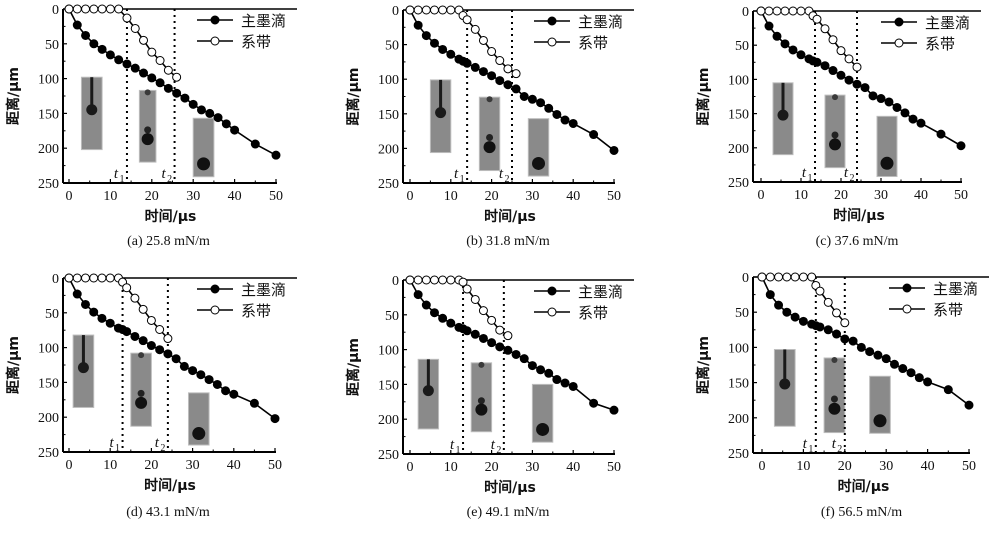  I want to click on x-tick-label: 20, so click(151, 465).